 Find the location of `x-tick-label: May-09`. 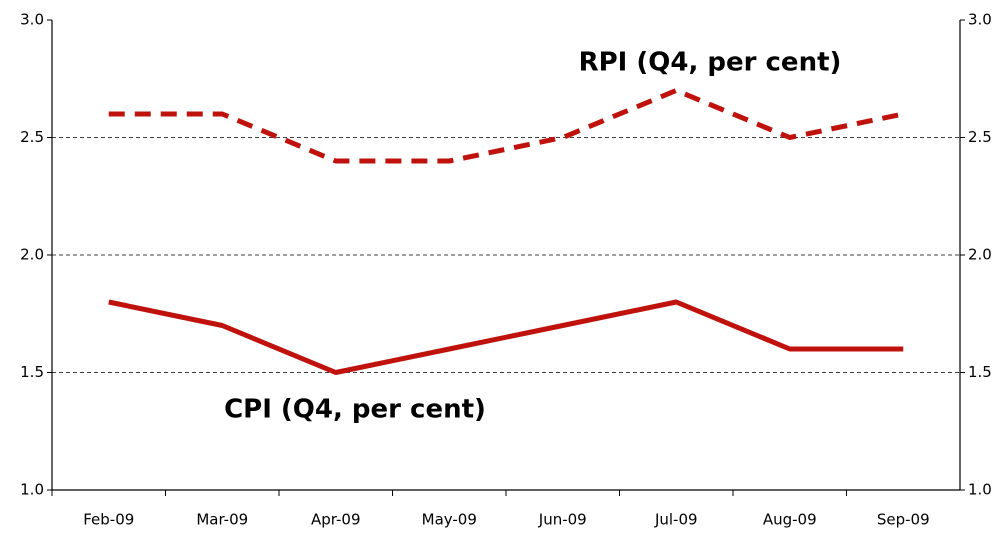

x-tick-label: May-09 is located at coordinates (449, 520).